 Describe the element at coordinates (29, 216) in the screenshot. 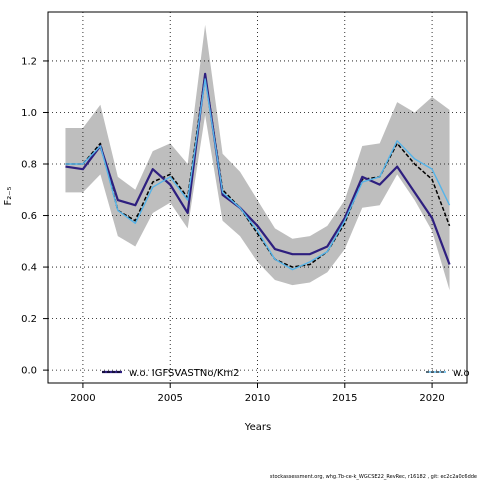

I see `y-tick-label: 0.6` at that location.